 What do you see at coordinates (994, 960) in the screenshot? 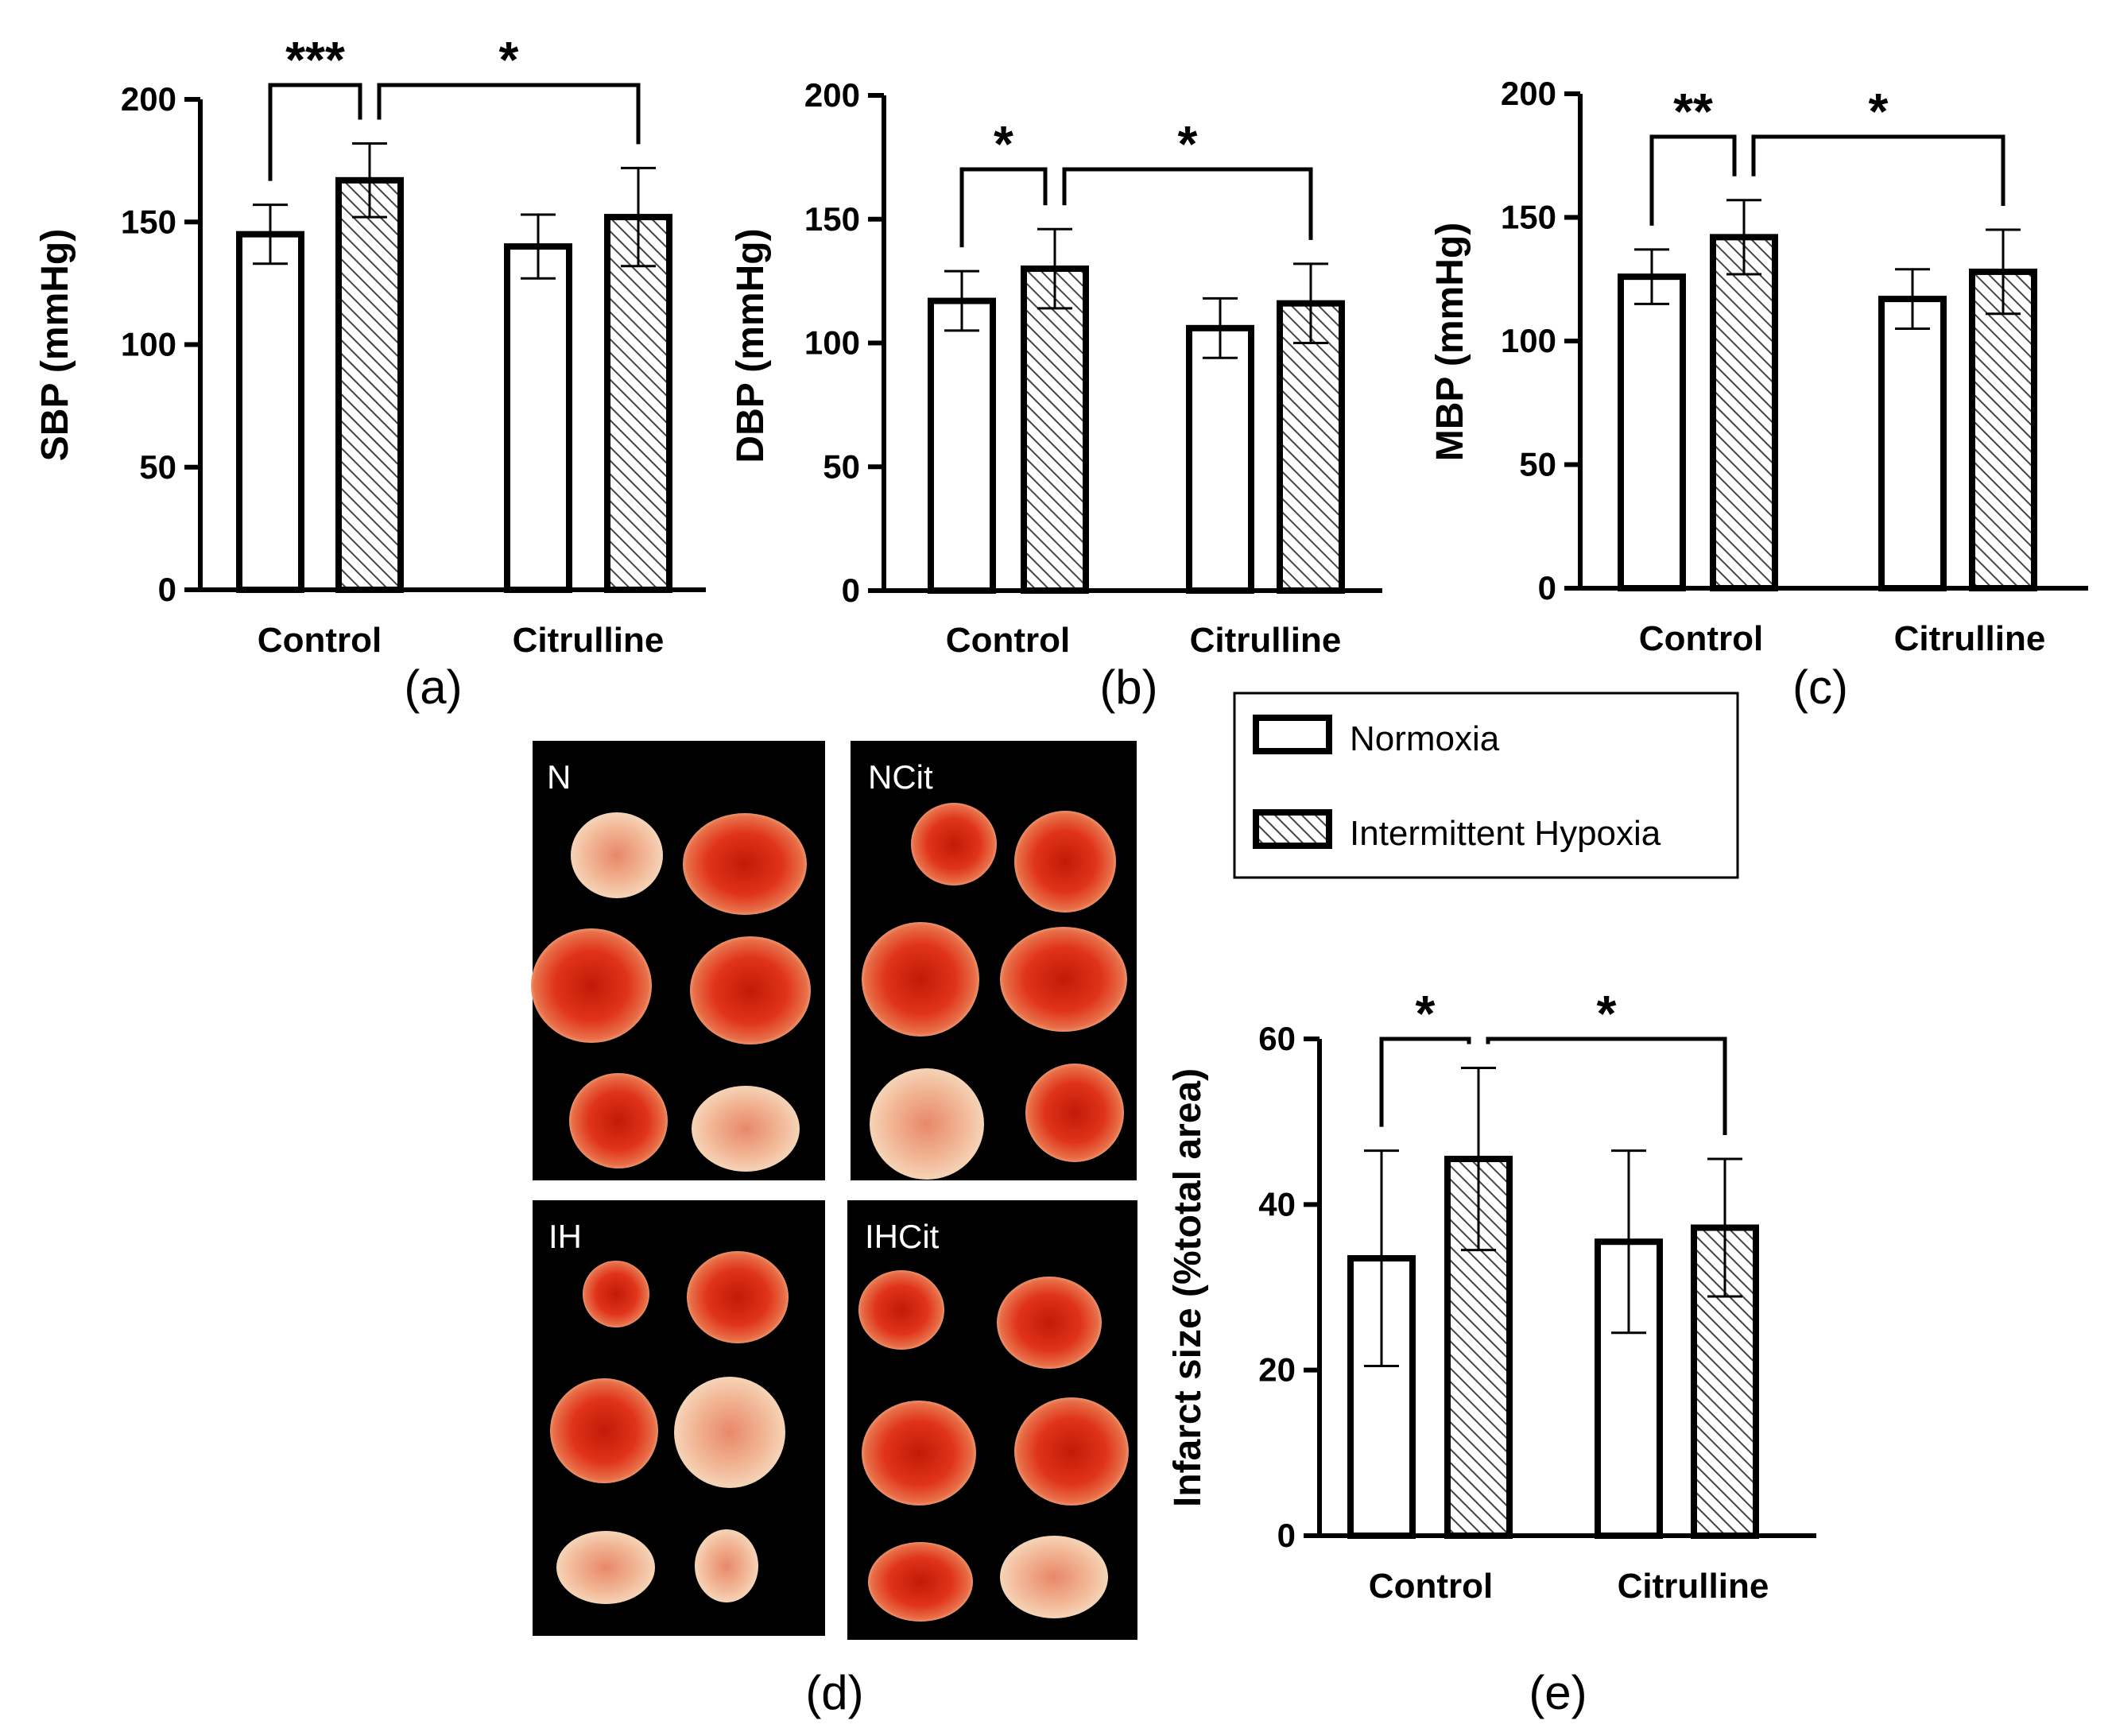
I see `photo-ncit: NCit` at bounding box center [994, 960].